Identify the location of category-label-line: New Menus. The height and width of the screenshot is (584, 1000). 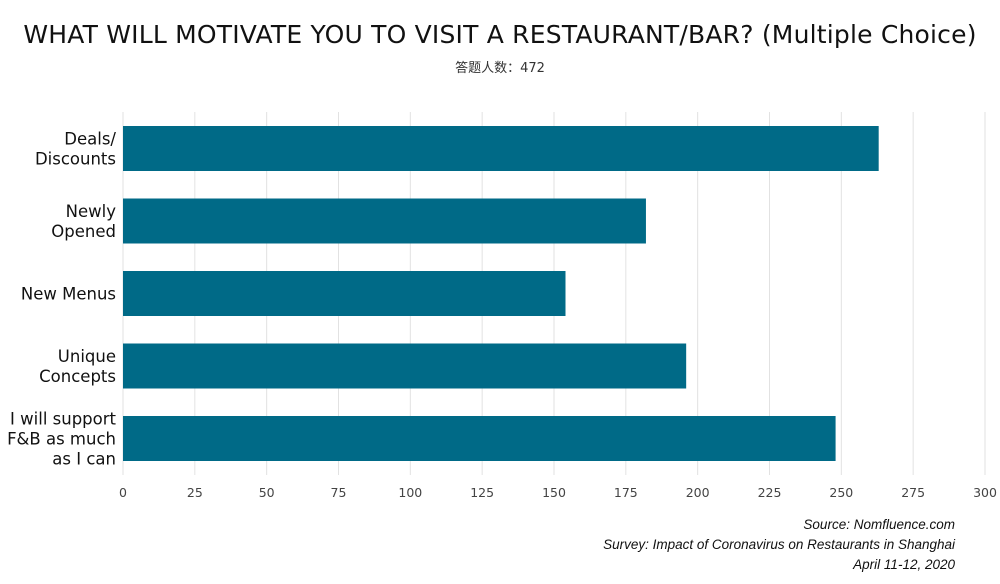
(68, 294).